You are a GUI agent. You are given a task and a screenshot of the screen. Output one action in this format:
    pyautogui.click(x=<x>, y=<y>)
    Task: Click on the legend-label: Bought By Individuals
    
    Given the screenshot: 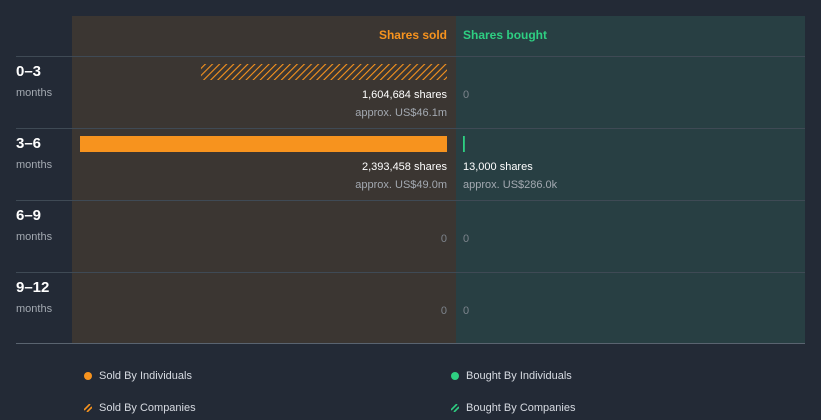 What is the action you would take?
    pyautogui.click(x=519, y=376)
    